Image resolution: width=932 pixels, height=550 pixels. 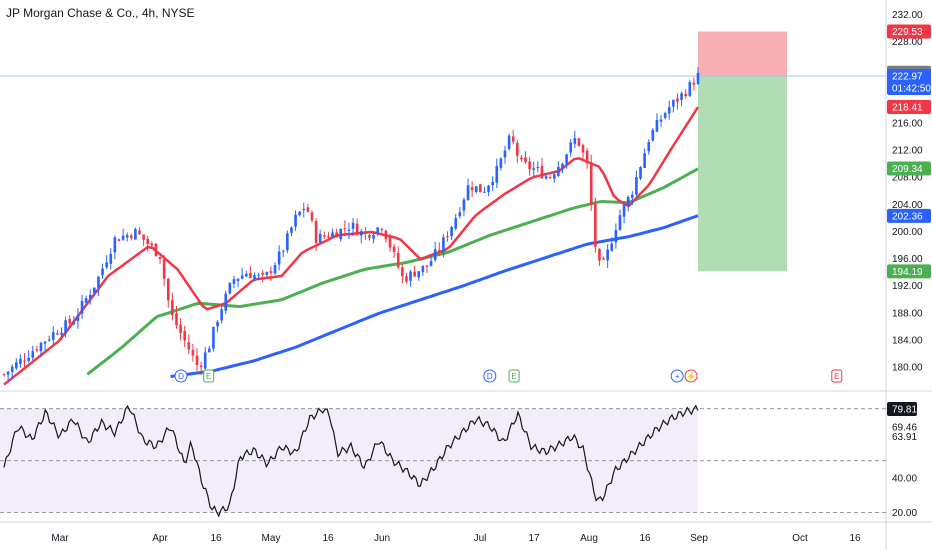 I want to click on event-marker-4: +, so click(x=677, y=376).